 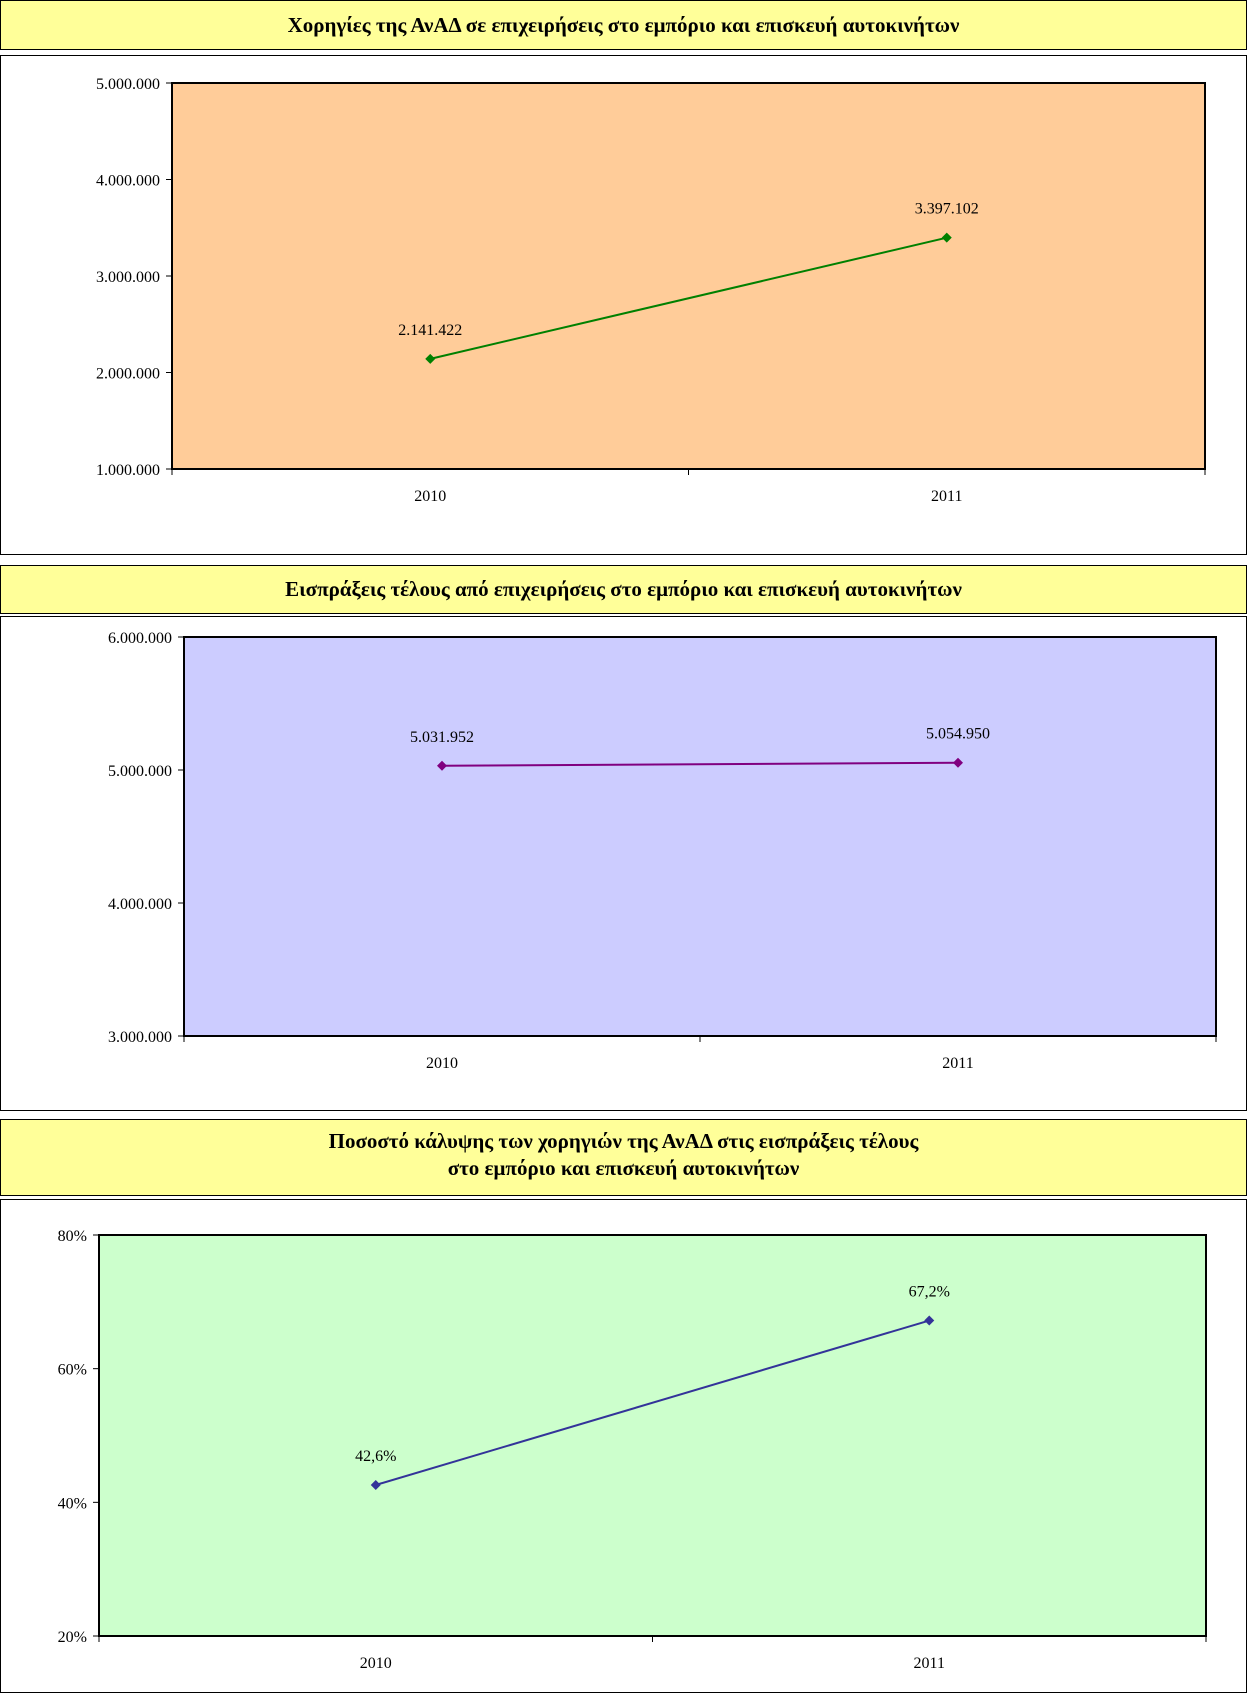 I want to click on data-label: 67,2%, so click(x=929, y=1292).